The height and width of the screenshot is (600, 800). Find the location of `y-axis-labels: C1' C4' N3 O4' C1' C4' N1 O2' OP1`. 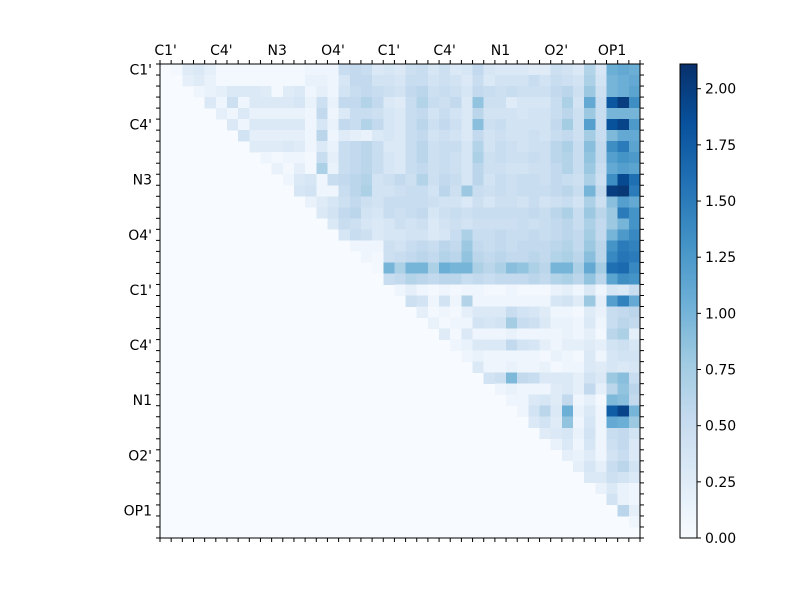

y-axis-labels: C1' C4' N3 O4' C1' C4' N1 O2' OP1 is located at coordinates (138, 291).